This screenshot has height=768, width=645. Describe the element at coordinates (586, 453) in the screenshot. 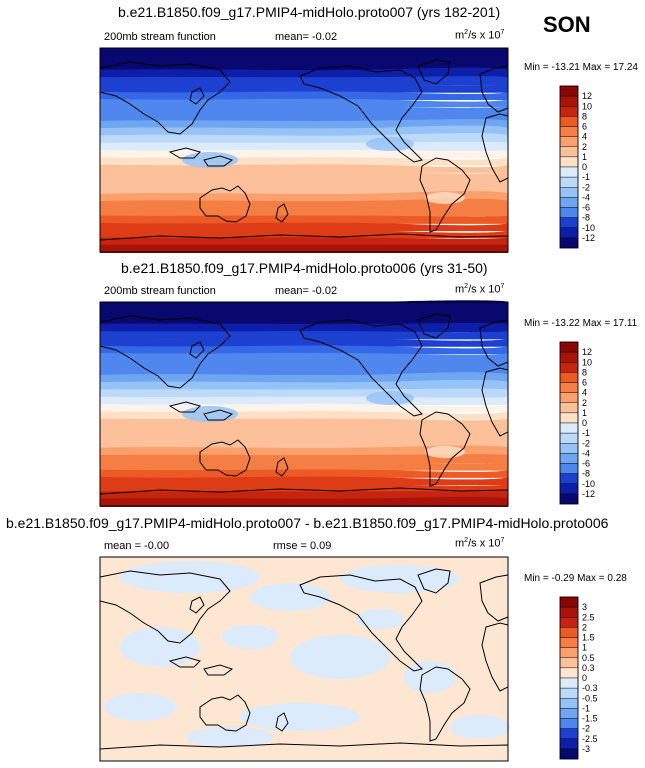

I see `colorbar-tick-label: -4` at that location.